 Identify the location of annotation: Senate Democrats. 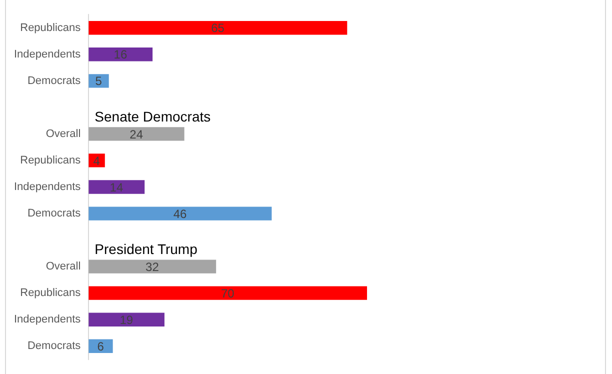
(152, 116).